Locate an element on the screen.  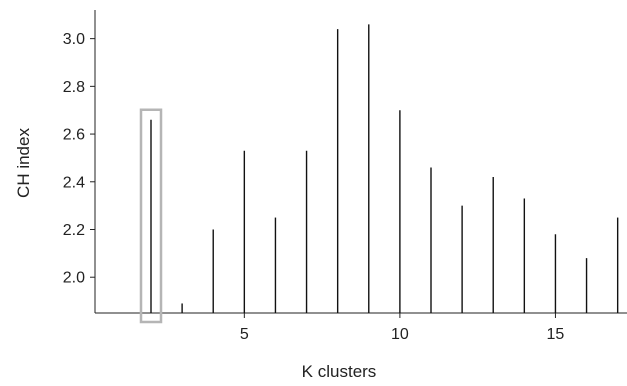
x-axis-title: K clusters is located at coordinates (339, 371).